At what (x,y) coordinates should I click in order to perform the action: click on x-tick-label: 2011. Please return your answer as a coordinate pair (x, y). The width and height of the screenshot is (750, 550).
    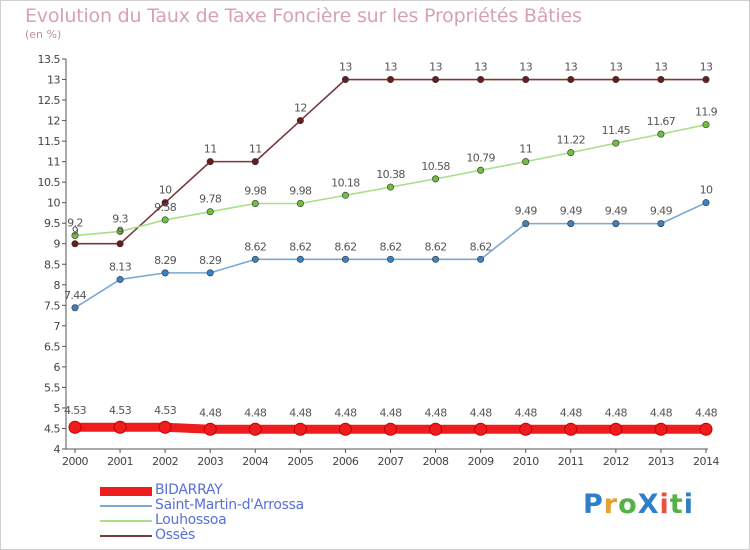
    Looking at the image, I should click on (571, 461).